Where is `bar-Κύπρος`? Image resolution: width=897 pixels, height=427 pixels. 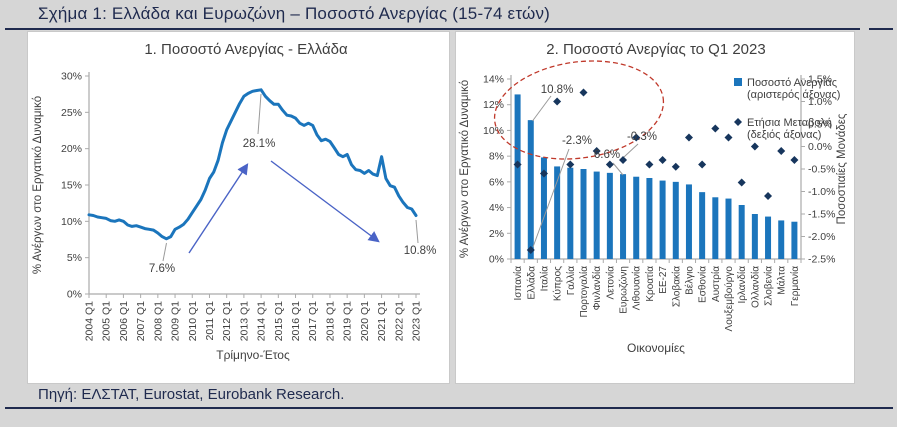
bar-Κύπρος is located at coordinates (557, 212).